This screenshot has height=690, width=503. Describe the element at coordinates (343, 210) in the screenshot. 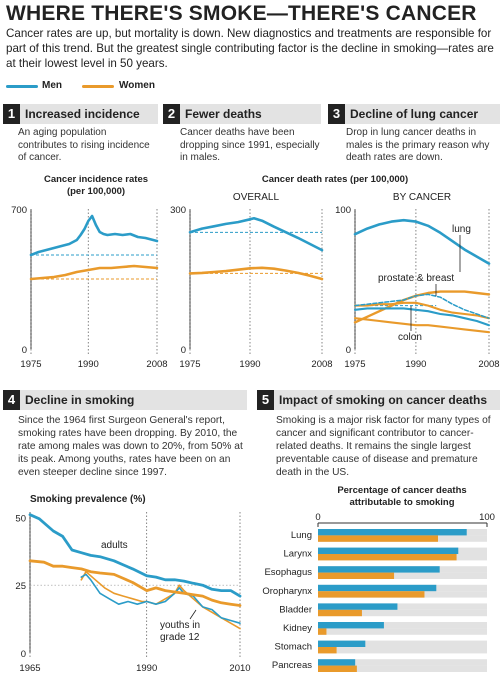

I see `y-tick-label: 100` at that location.